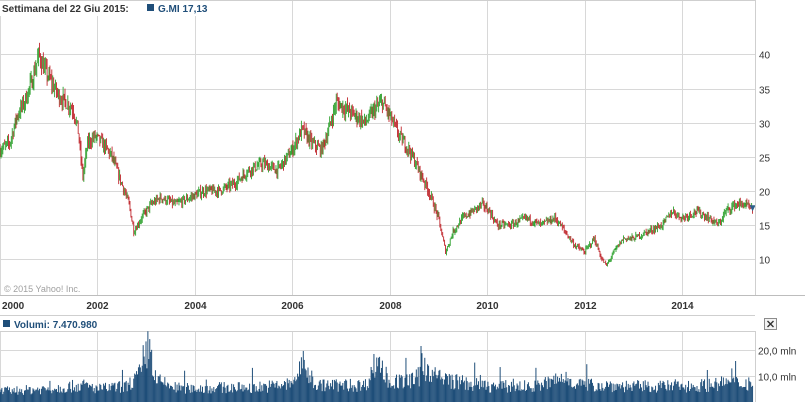 The width and height of the screenshot is (805, 402). Describe the element at coordinates (390, 306) in the screenshot. I see `price-x-tick-label: 2008` at that location.